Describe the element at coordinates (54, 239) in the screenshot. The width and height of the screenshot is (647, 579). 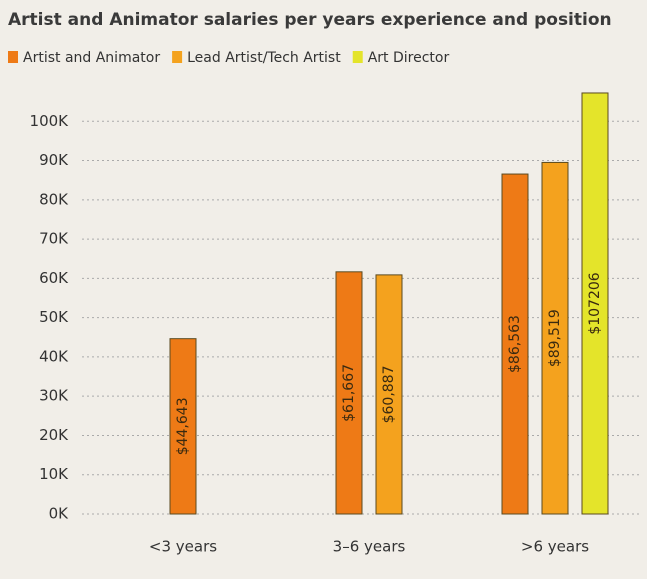
I see `y-tick-label: 70K` at that location.